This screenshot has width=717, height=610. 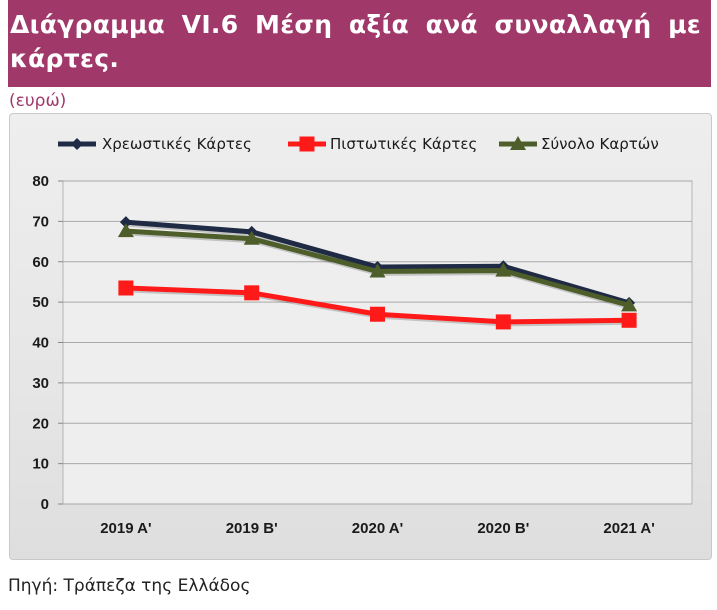 I want to click on x-tick-label: 2020 Β', so click(x=503, y=528).